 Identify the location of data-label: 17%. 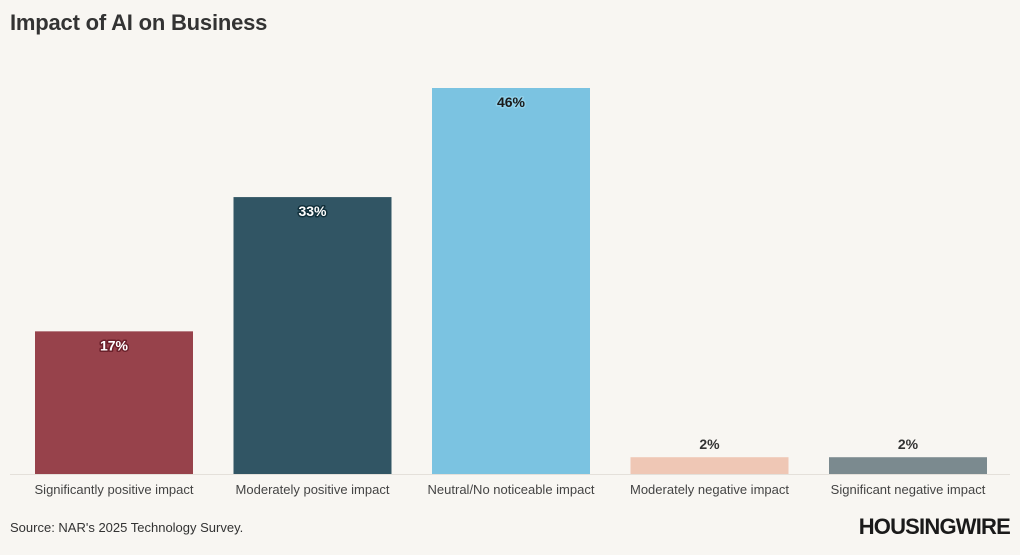
(114, 345).